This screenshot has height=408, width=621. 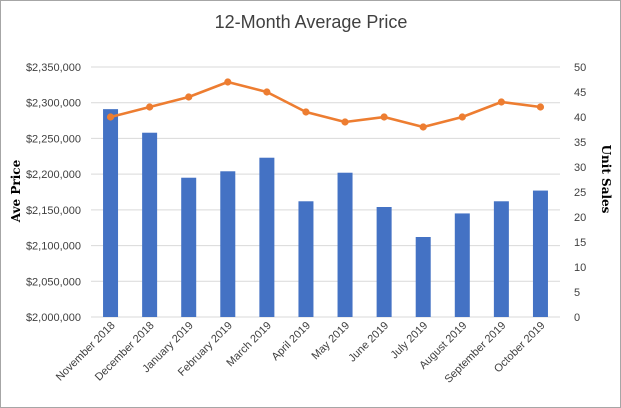 What do you see at coordinates (577, 318) in the screenshot?
I see `y2-tick-label: 0` at bounding box center [577, 318].